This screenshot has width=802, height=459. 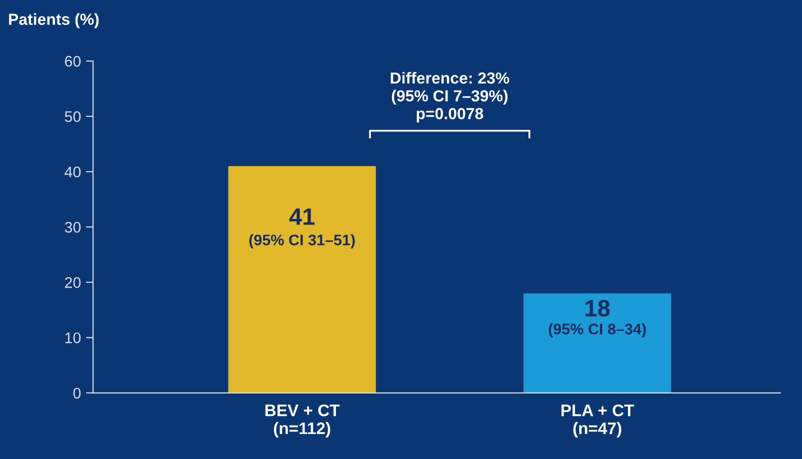 What do you see at coordinates (72, 227) in the screenshot?
I see `y-tick-label: 30` at bounding box center [72, 227].